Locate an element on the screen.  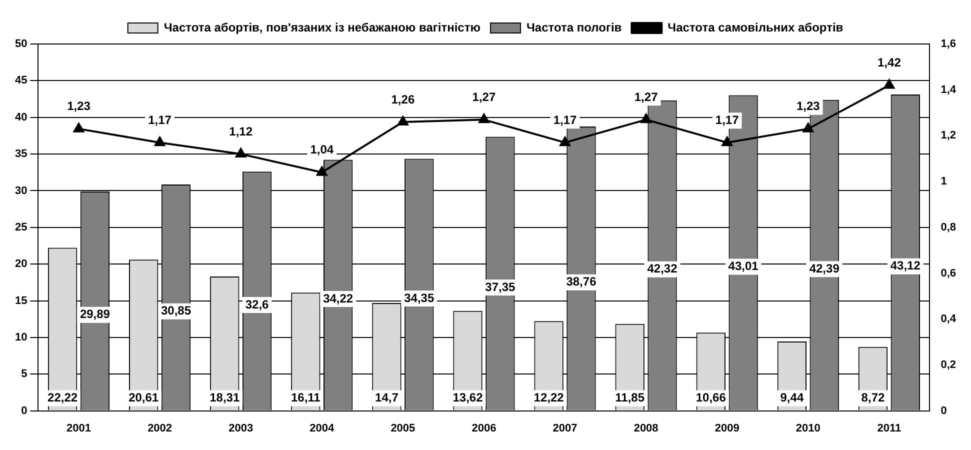
legend-label: Частота абортів, пов'язаних із небажаною вагітністю is located at coordinates (322, 27).